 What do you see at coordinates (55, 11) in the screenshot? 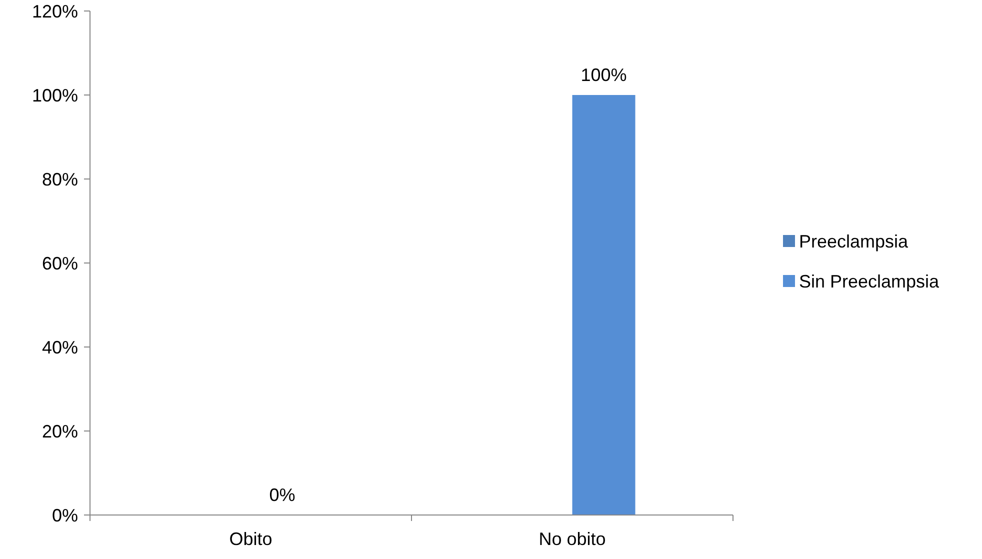
I see `y-tick-label: 120%` at bounding box center [55, 11].